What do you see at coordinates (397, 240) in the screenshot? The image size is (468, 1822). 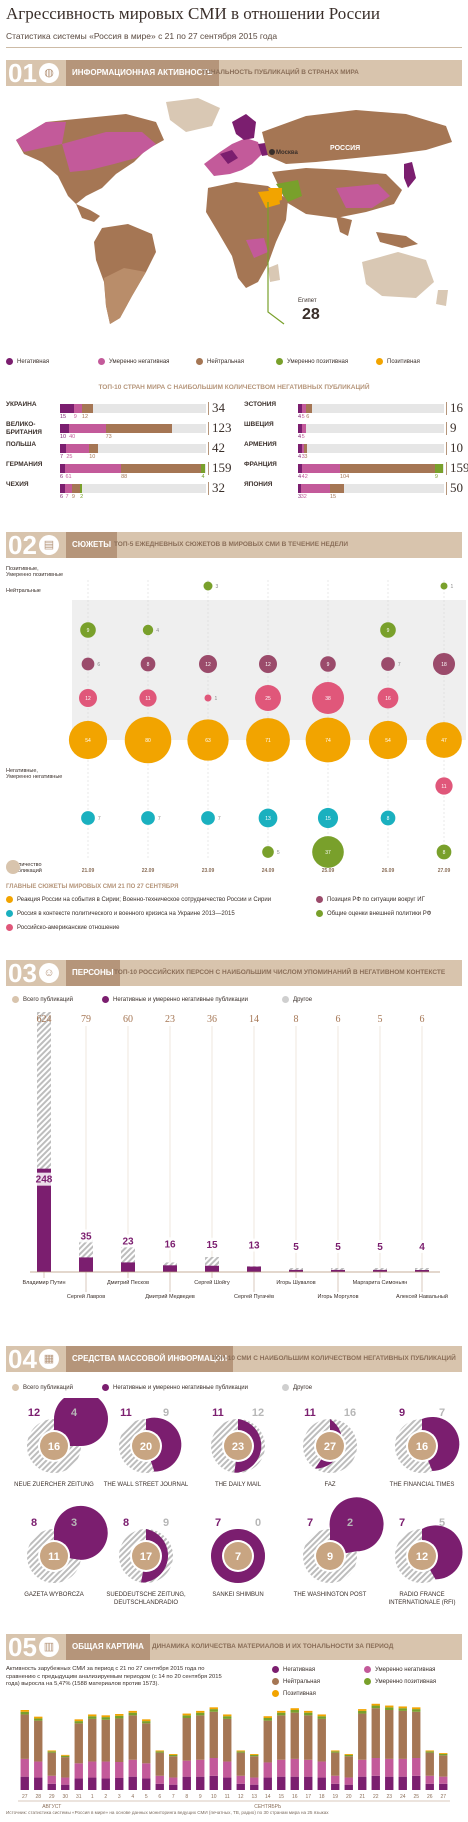 I see `map-indonesia` at bounding box center [397, 240].